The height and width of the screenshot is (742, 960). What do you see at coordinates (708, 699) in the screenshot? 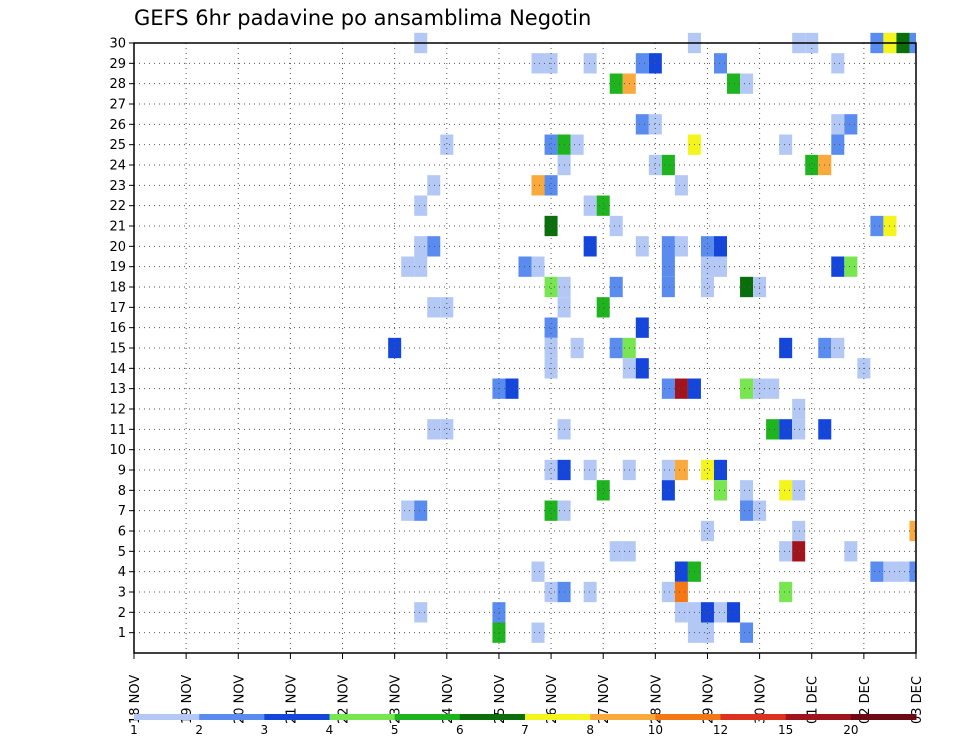
I see `x-tick-label: 29 NOV` at bounding box center [708, 699].